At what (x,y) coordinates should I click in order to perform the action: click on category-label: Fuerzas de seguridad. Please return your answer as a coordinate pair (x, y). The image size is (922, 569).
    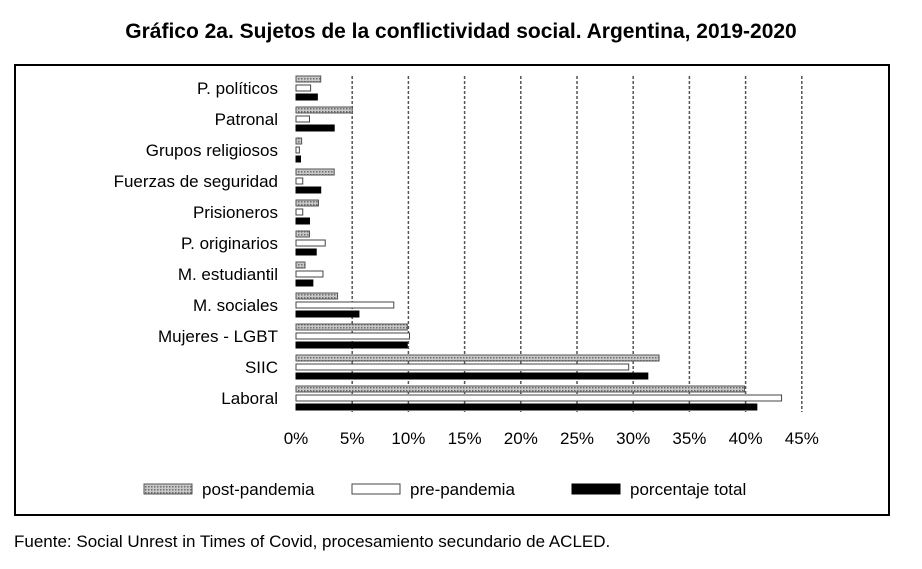
    Looking at the image, I should click on (196, 181).